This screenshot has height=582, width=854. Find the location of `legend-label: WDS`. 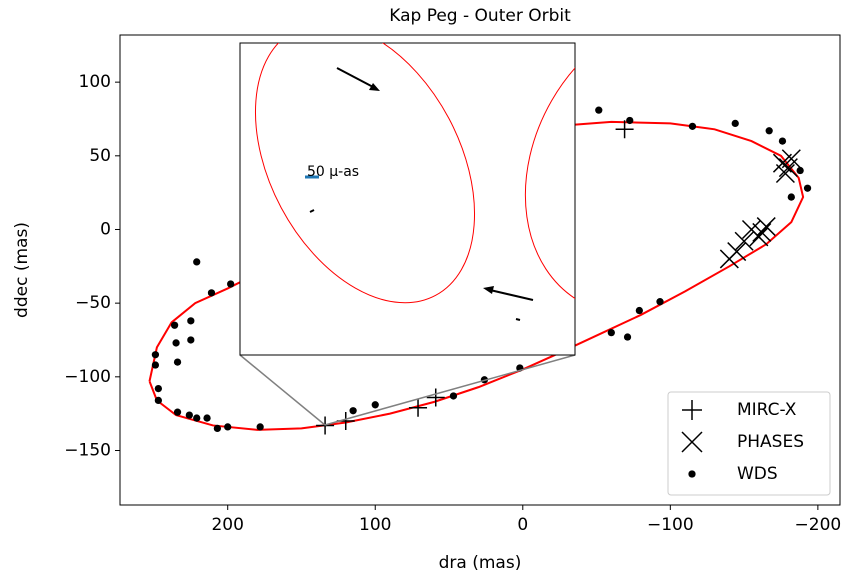

legend-label: WDS is located at coordinates (757, 474).